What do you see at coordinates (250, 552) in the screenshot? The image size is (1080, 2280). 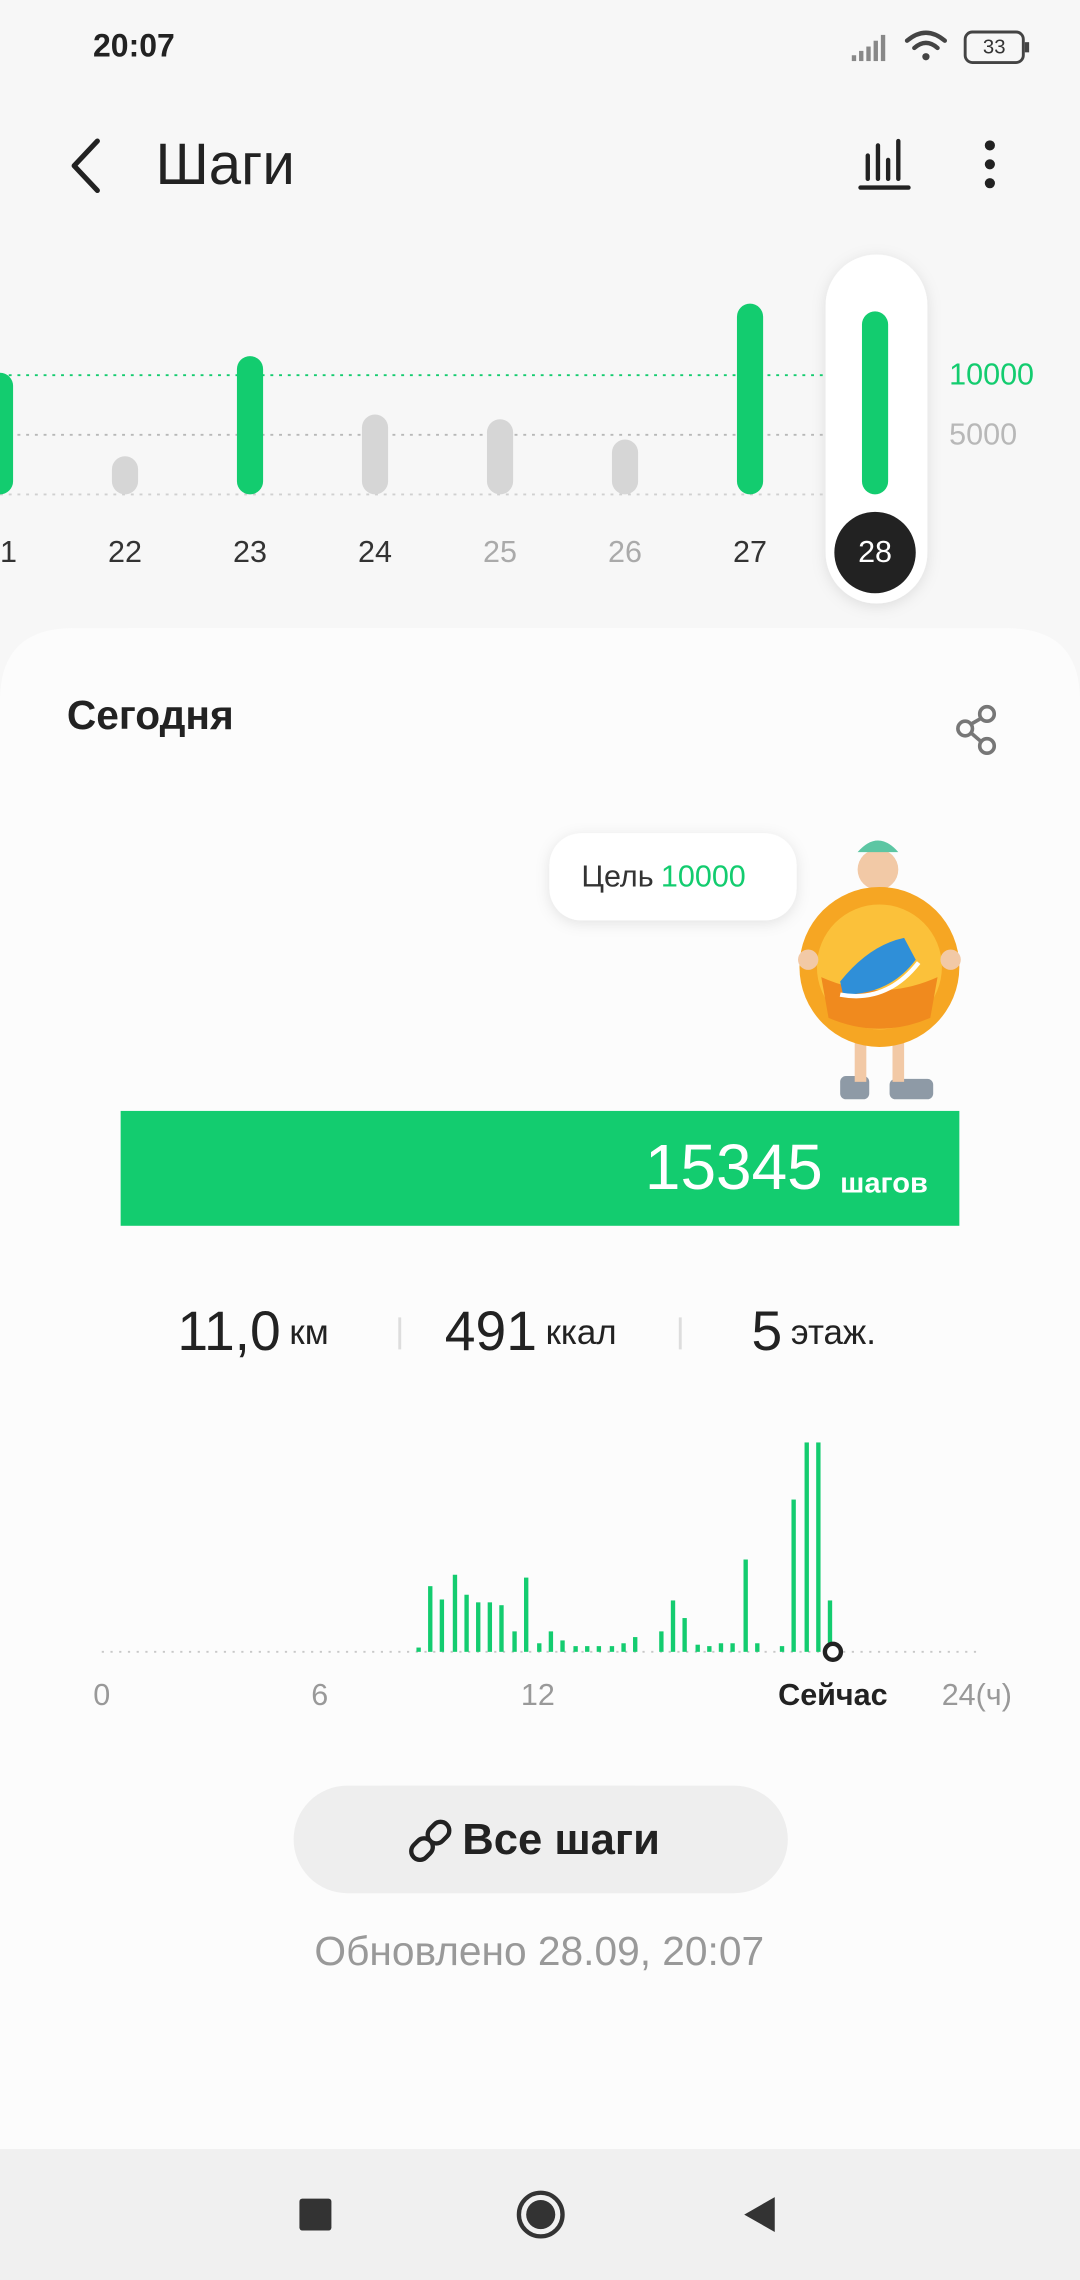 I see `day-label: 23` at bounding box center [250, 552].